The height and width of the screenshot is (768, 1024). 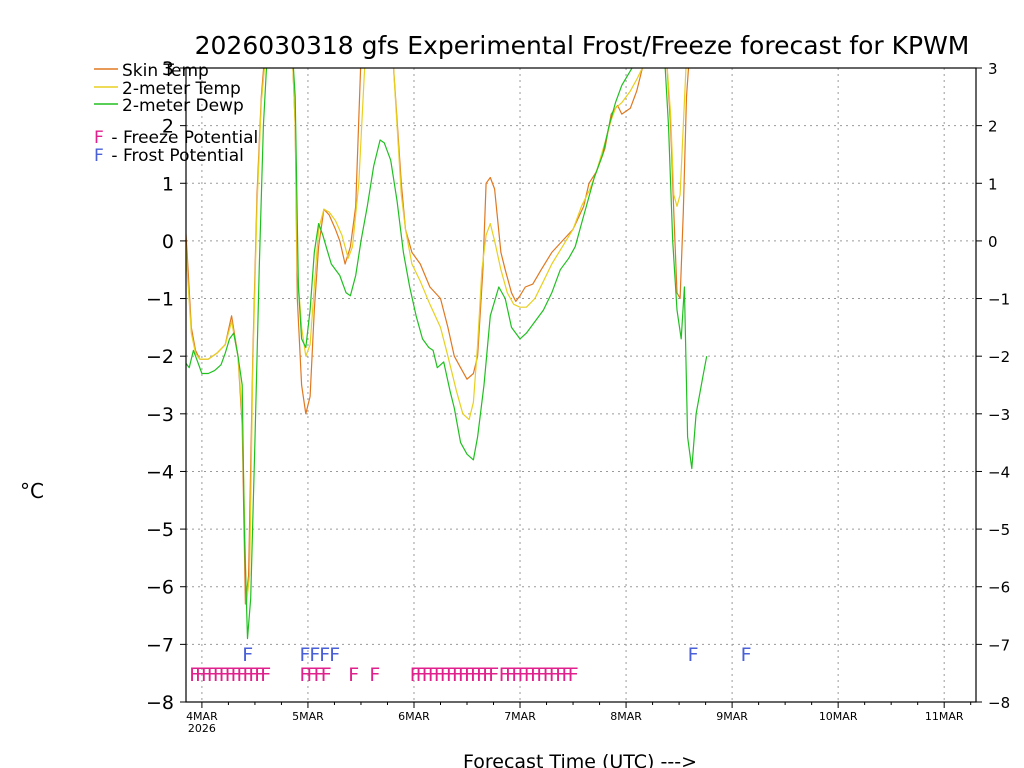 I want to click on y-tick-label-right: −8, so click(x=999, y=703).